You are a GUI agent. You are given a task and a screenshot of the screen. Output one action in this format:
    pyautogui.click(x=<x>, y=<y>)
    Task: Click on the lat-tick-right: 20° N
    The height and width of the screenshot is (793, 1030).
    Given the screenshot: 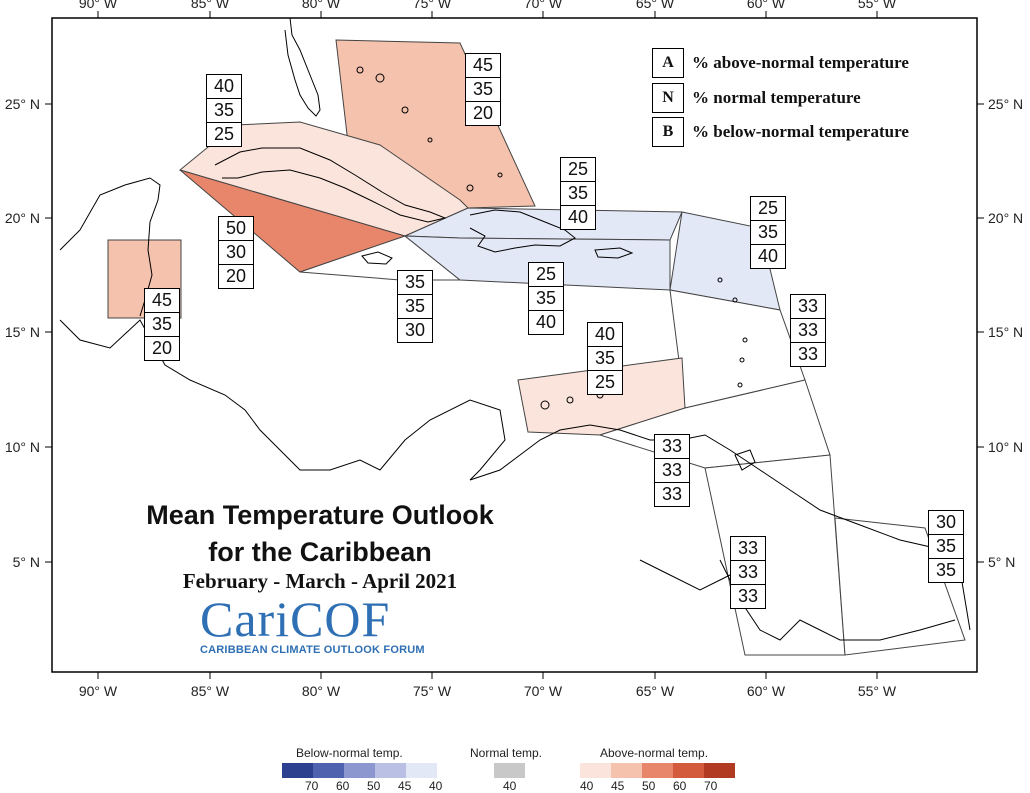 What is the action you would take?
    pyautogui.click(x=1005, y=218)
    